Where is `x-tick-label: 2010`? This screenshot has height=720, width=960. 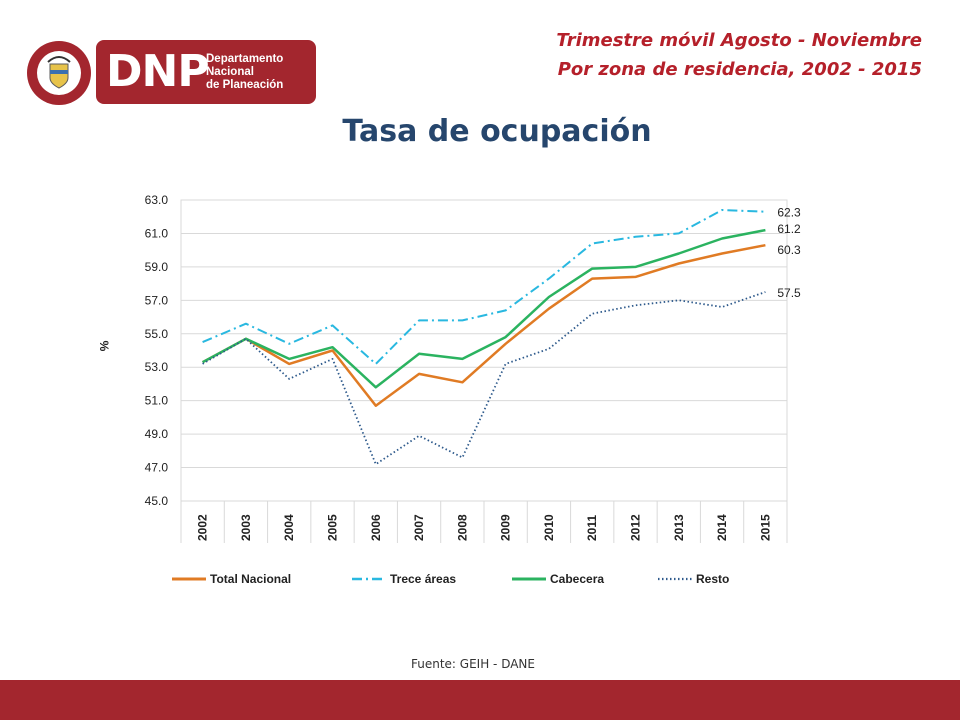 x-tick-label: 2010 is located at coordinates (549, 527).